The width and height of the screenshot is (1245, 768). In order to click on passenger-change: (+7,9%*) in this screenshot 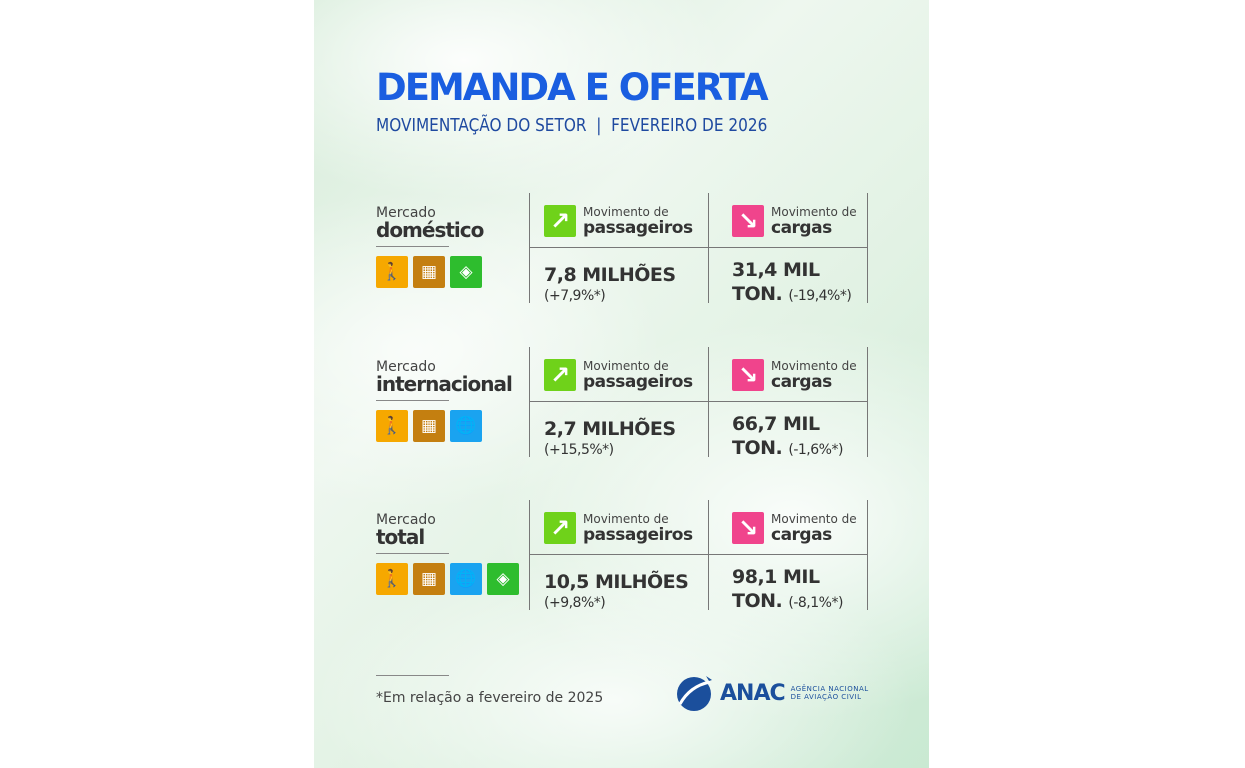, I will do `click(575, 296)`.